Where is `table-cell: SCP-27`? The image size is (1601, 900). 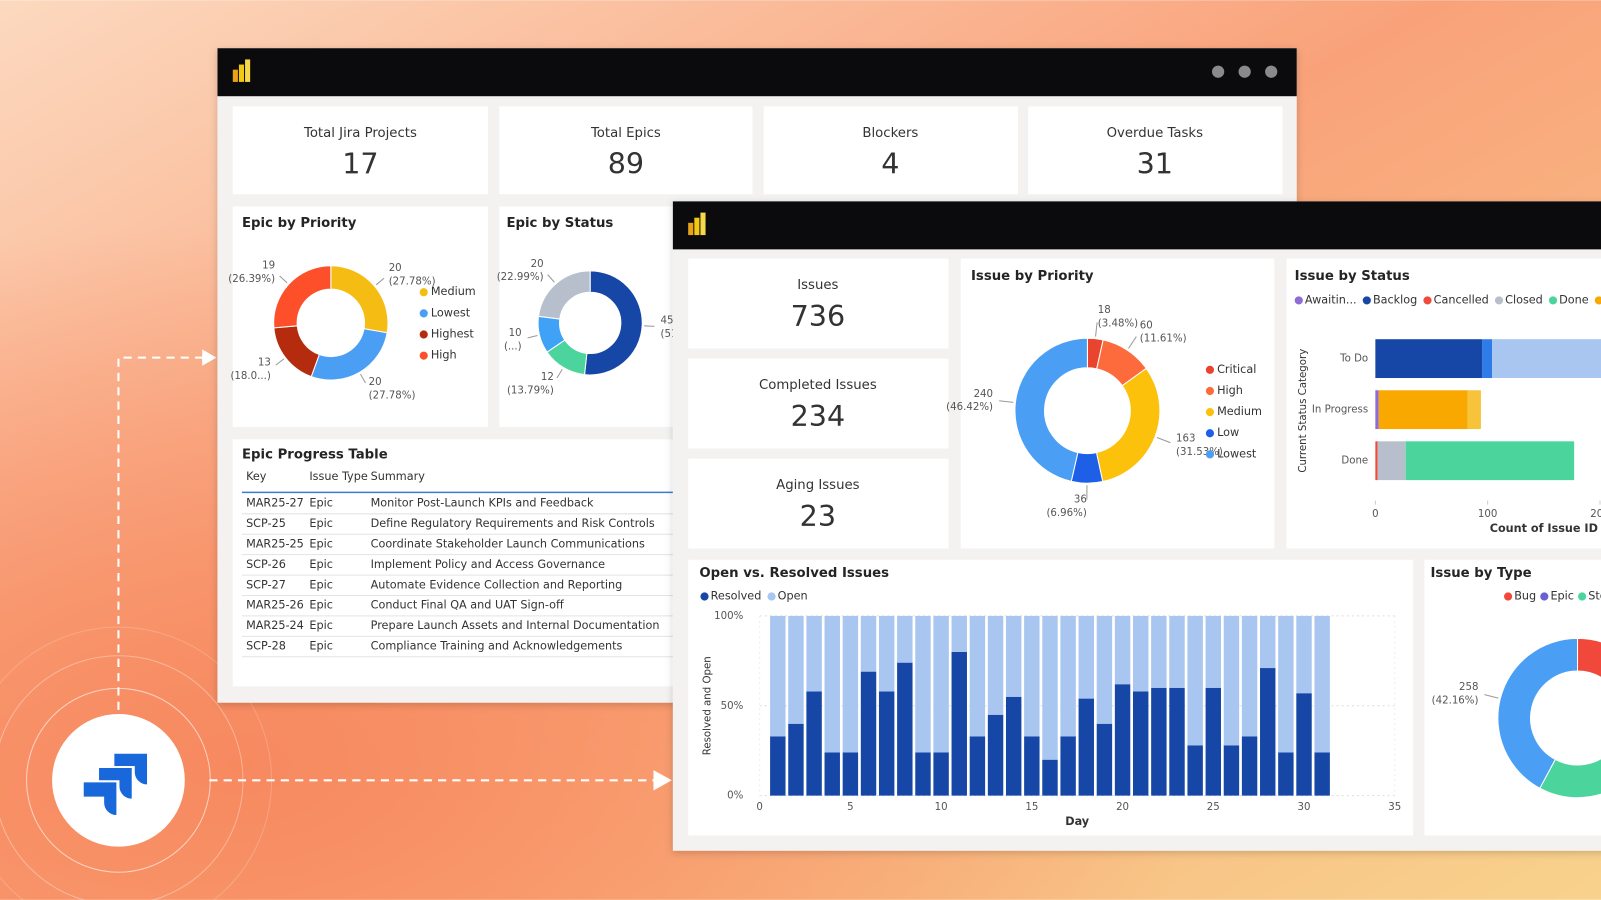 table-cell: SCP-27 is located at coordinates (266, 584).